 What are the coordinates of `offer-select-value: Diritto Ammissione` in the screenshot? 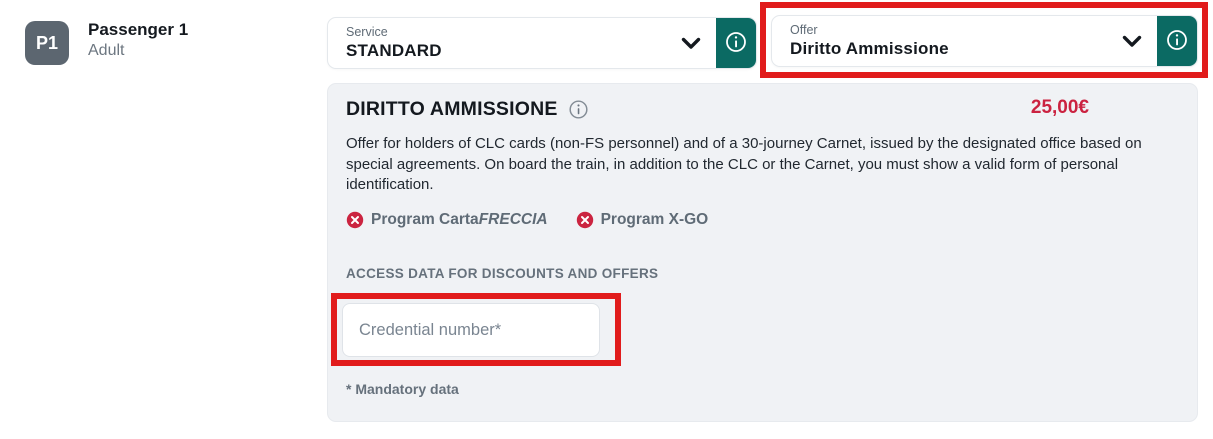 It's located at (869, 48).